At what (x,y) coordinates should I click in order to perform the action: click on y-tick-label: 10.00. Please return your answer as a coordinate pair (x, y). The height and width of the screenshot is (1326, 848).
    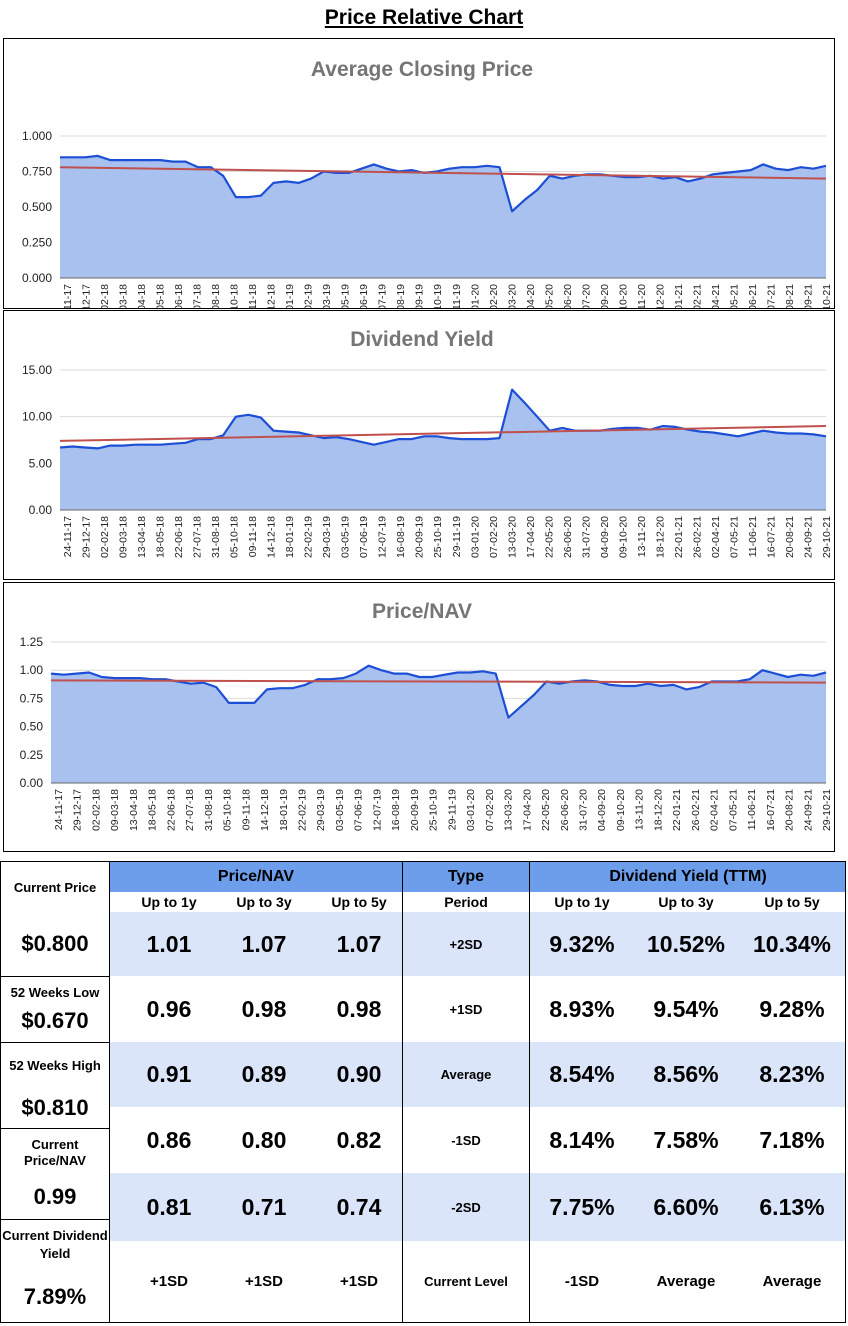
    Looking at the image, I should click on (37, 417).